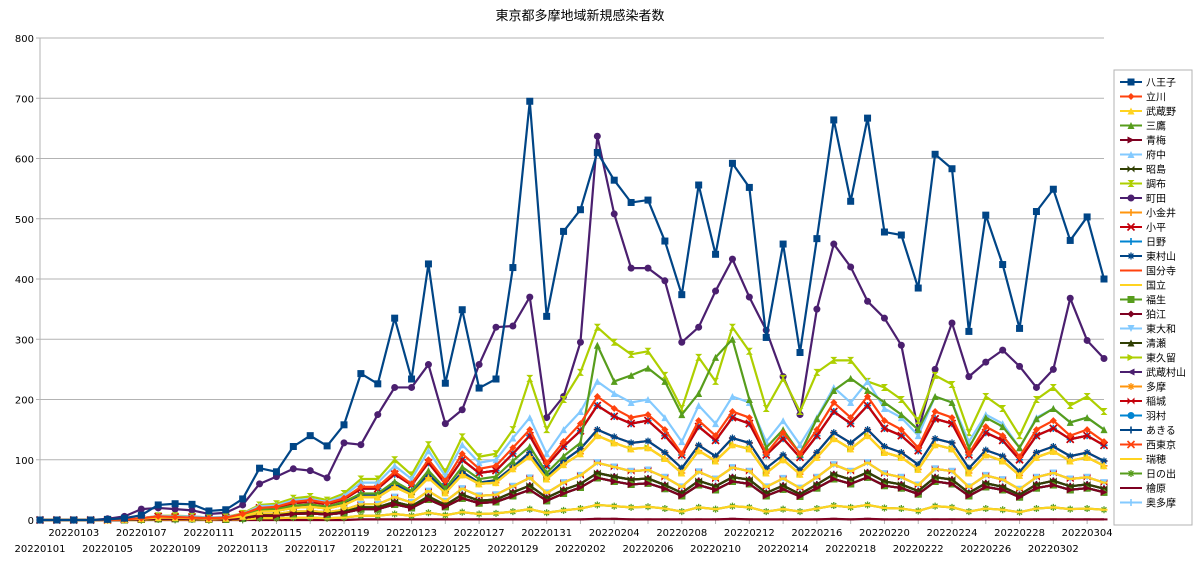 Image resolution: width=1200 pixels, height=564 pixels. What do you see at coordinates (1161, 474) in the screenshot?
I see `legend-label: 日の出` at bounding box center [1161, 474].